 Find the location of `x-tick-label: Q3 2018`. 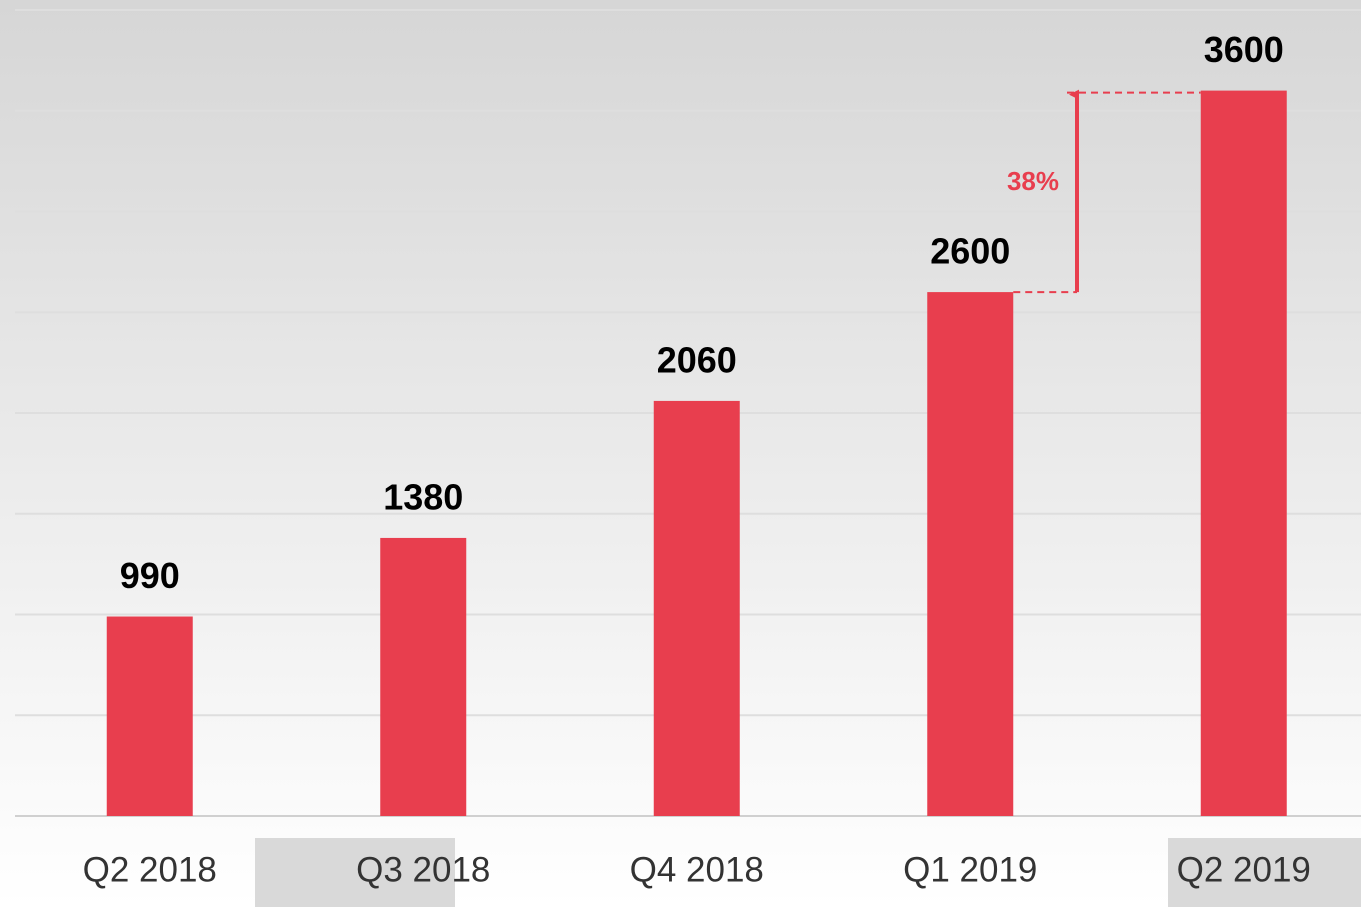

x-tick-label: Q3 2018 is located at coordinates (423, 869).